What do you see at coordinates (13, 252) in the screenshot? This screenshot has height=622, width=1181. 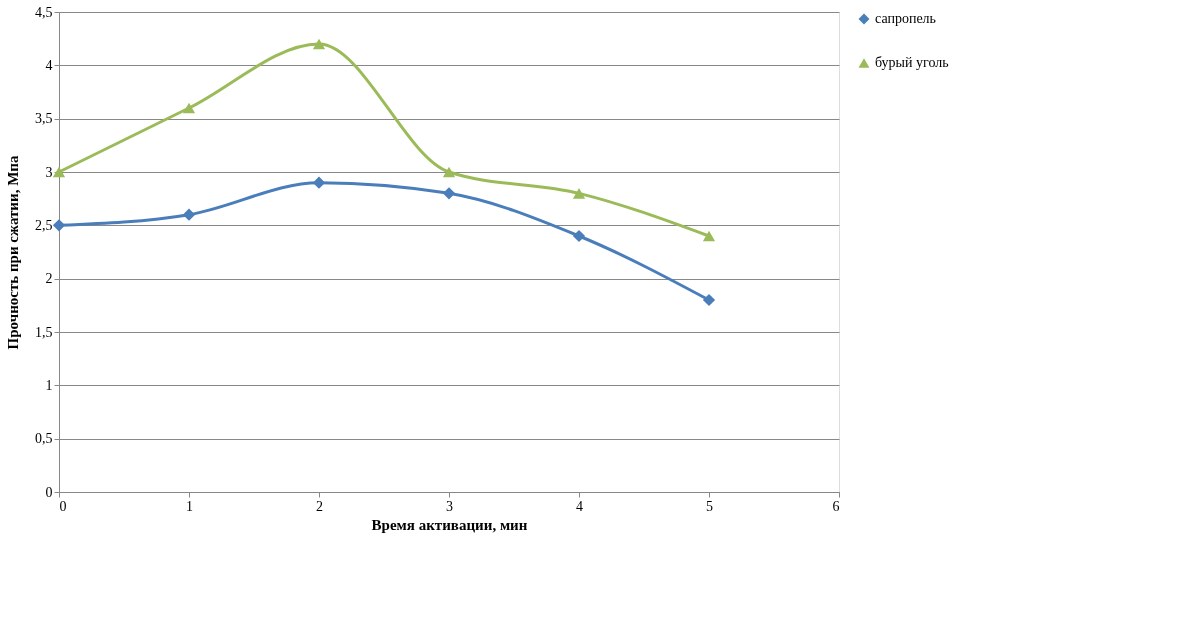 I see `y-axis-title: Прочность при сжатии, Мпа` at bounding box center [13, 252].